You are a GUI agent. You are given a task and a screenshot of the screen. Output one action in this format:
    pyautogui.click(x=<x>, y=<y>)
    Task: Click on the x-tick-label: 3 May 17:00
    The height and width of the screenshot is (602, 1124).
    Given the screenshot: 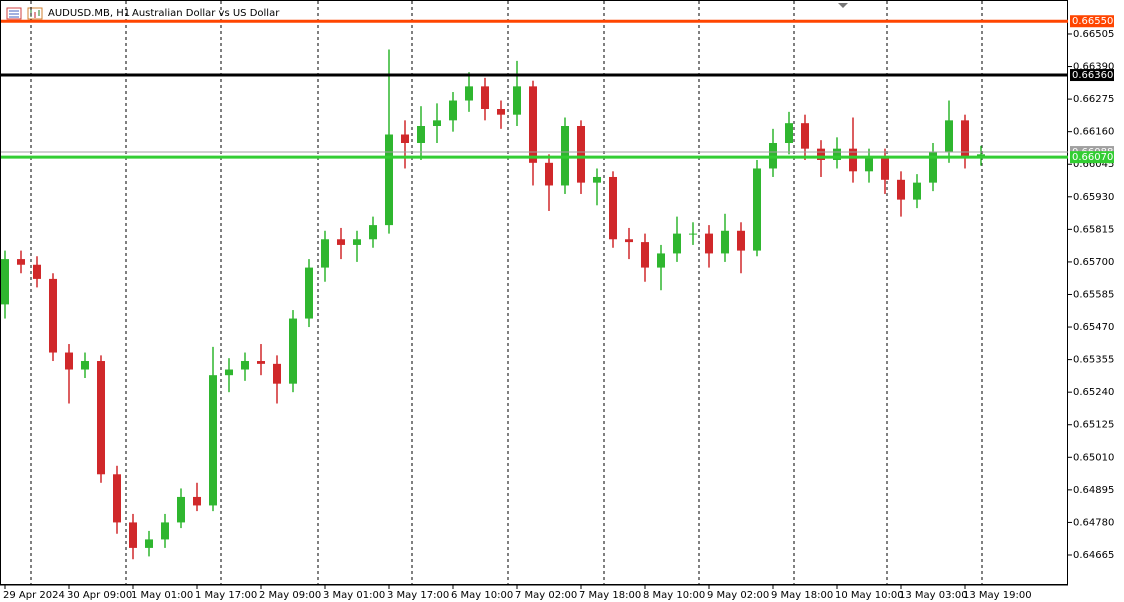 What is the action you would take?
    pyautogui.click(x=418, y=595)
    